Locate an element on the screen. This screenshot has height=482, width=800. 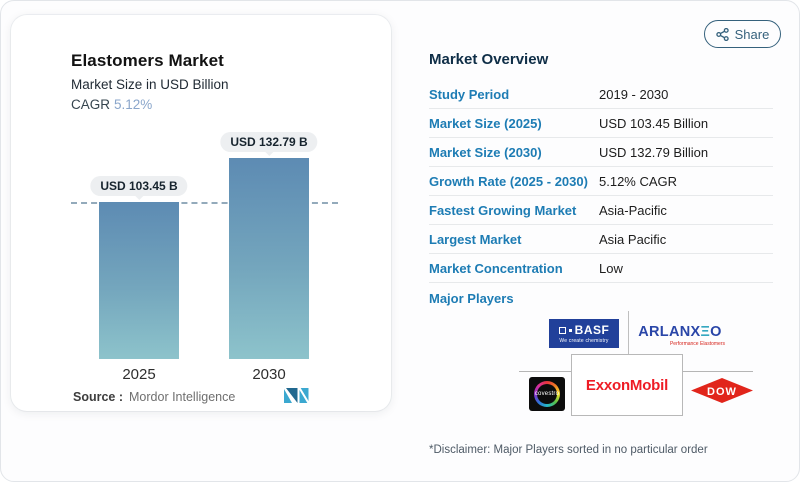
x-axis-label-2030: 2030 is located at coordinates (269, 374).